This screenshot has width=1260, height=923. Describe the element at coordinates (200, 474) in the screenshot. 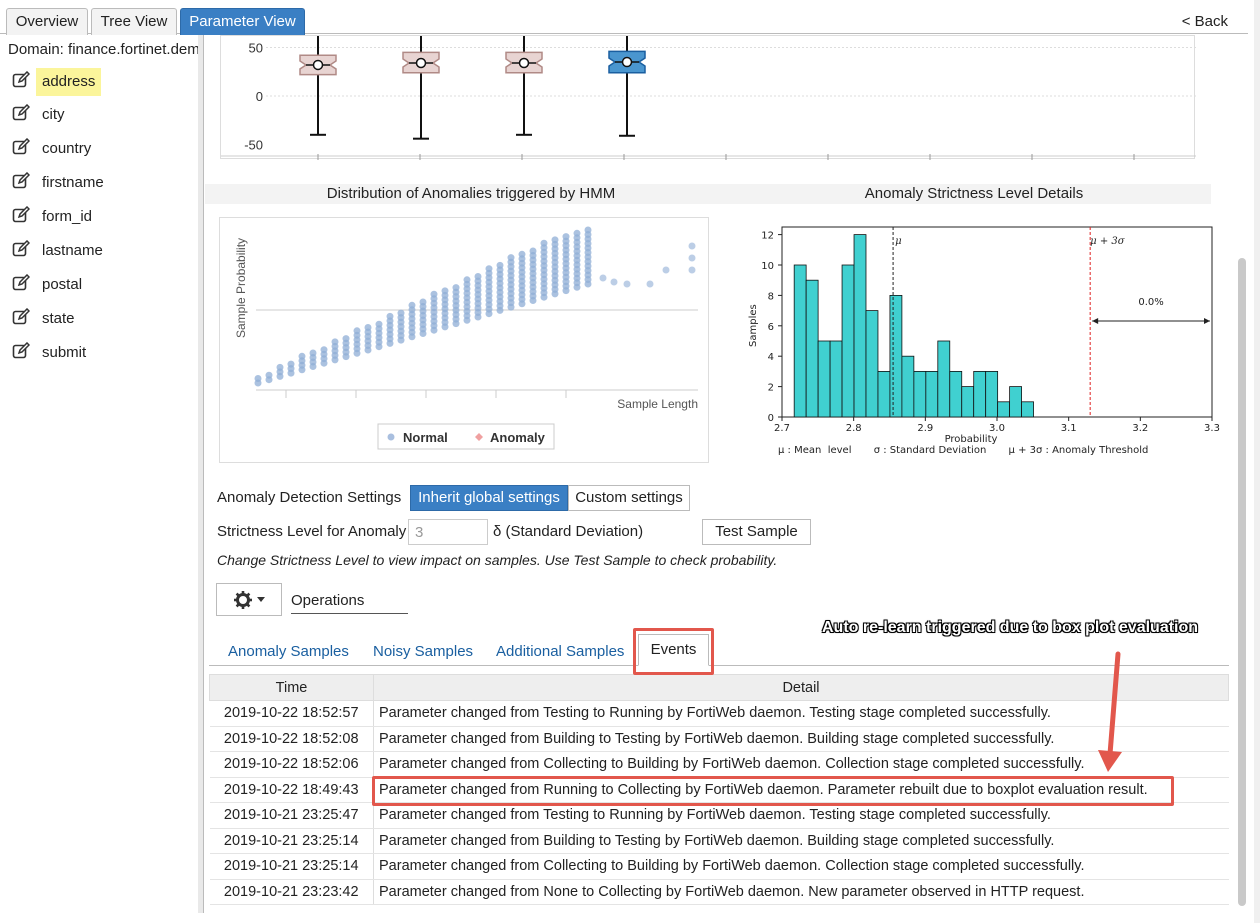

I see `sidebar-scrollbar` at that location.